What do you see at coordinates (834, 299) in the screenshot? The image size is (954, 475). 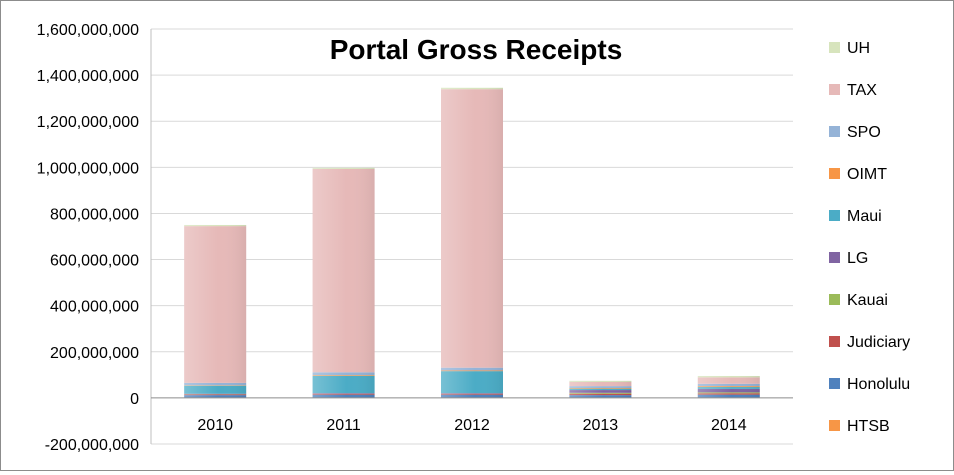 I see `legend-swatch-kauai` at bounding box center [834, 299].